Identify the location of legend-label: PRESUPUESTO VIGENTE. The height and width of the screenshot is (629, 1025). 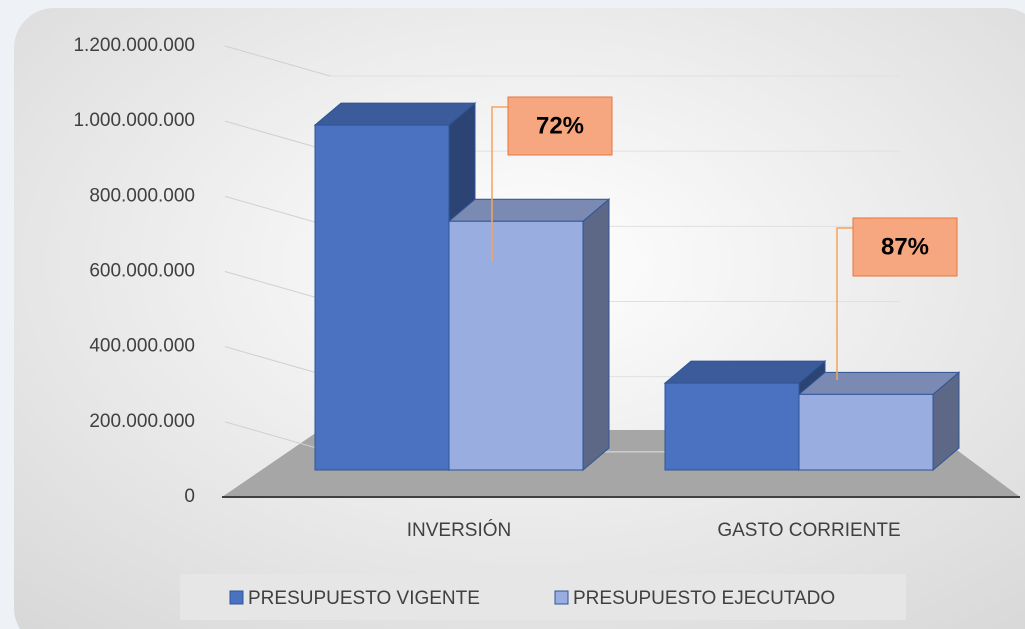
(364, 598).